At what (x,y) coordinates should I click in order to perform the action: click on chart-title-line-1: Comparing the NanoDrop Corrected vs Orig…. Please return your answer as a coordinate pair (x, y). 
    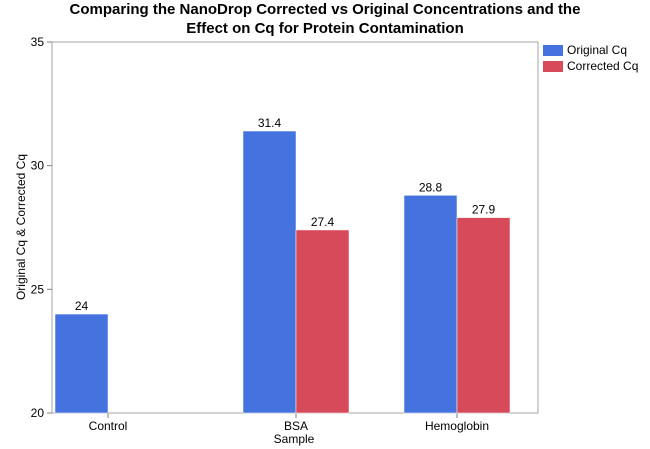
    Looking at the image, I should click on (325, 9).